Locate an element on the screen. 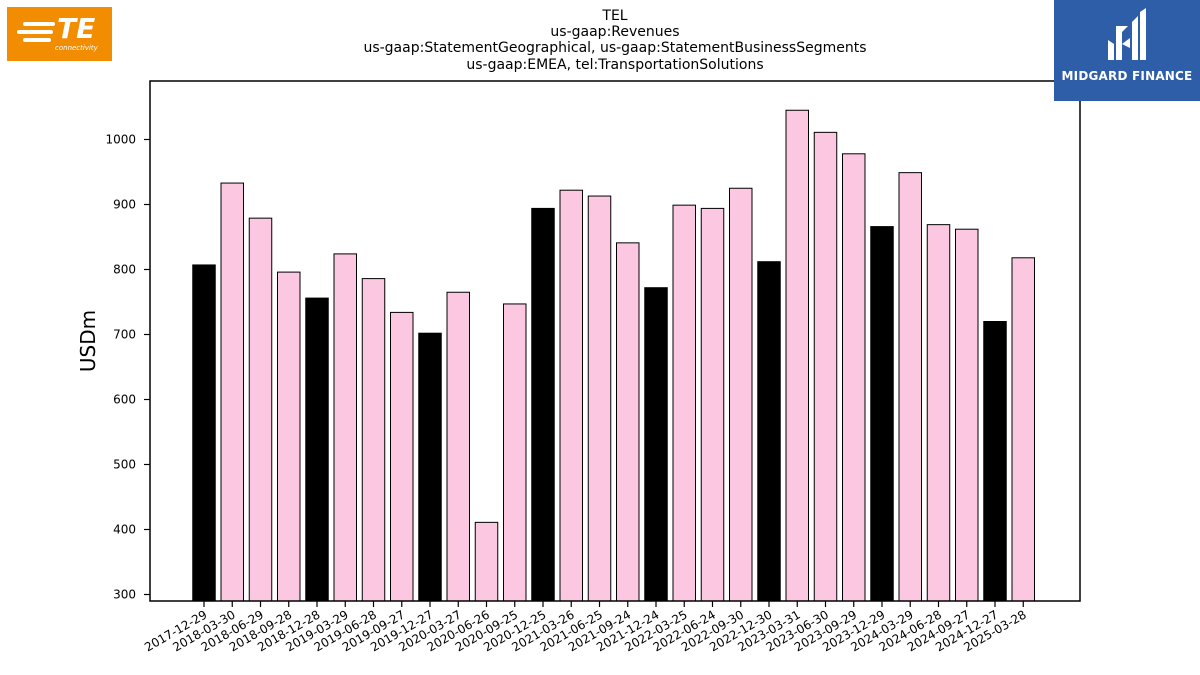  te-logo-subtext: connectivity is located at coordinates (76, 48).